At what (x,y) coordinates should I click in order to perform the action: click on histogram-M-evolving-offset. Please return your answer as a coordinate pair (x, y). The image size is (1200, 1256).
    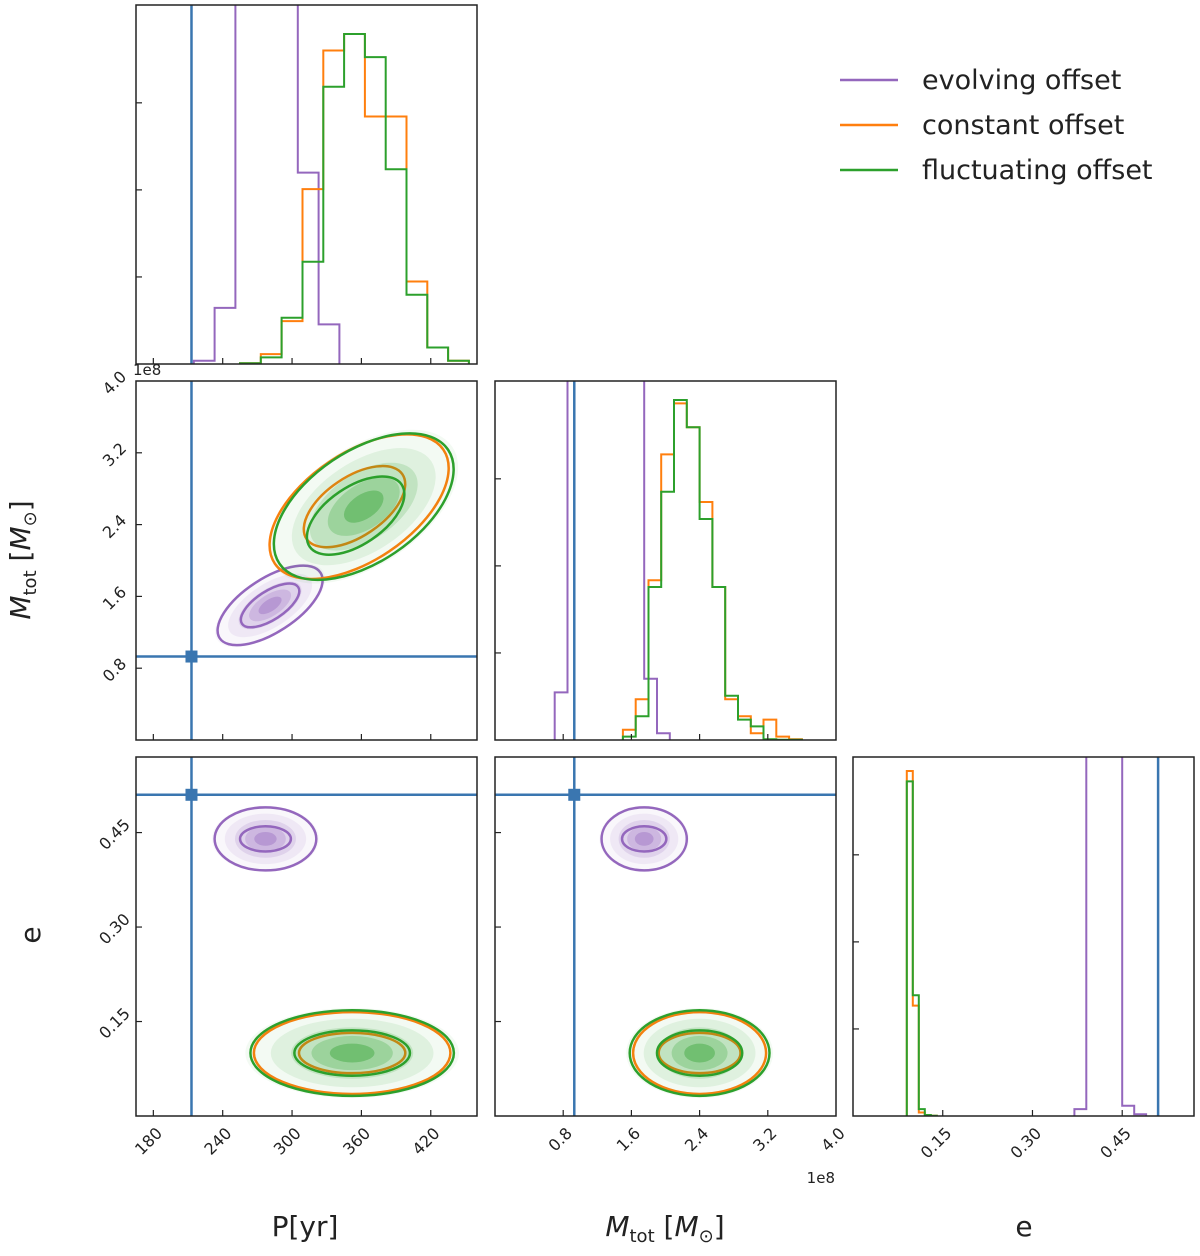
    Looking at the image, I should click on (612, 560).